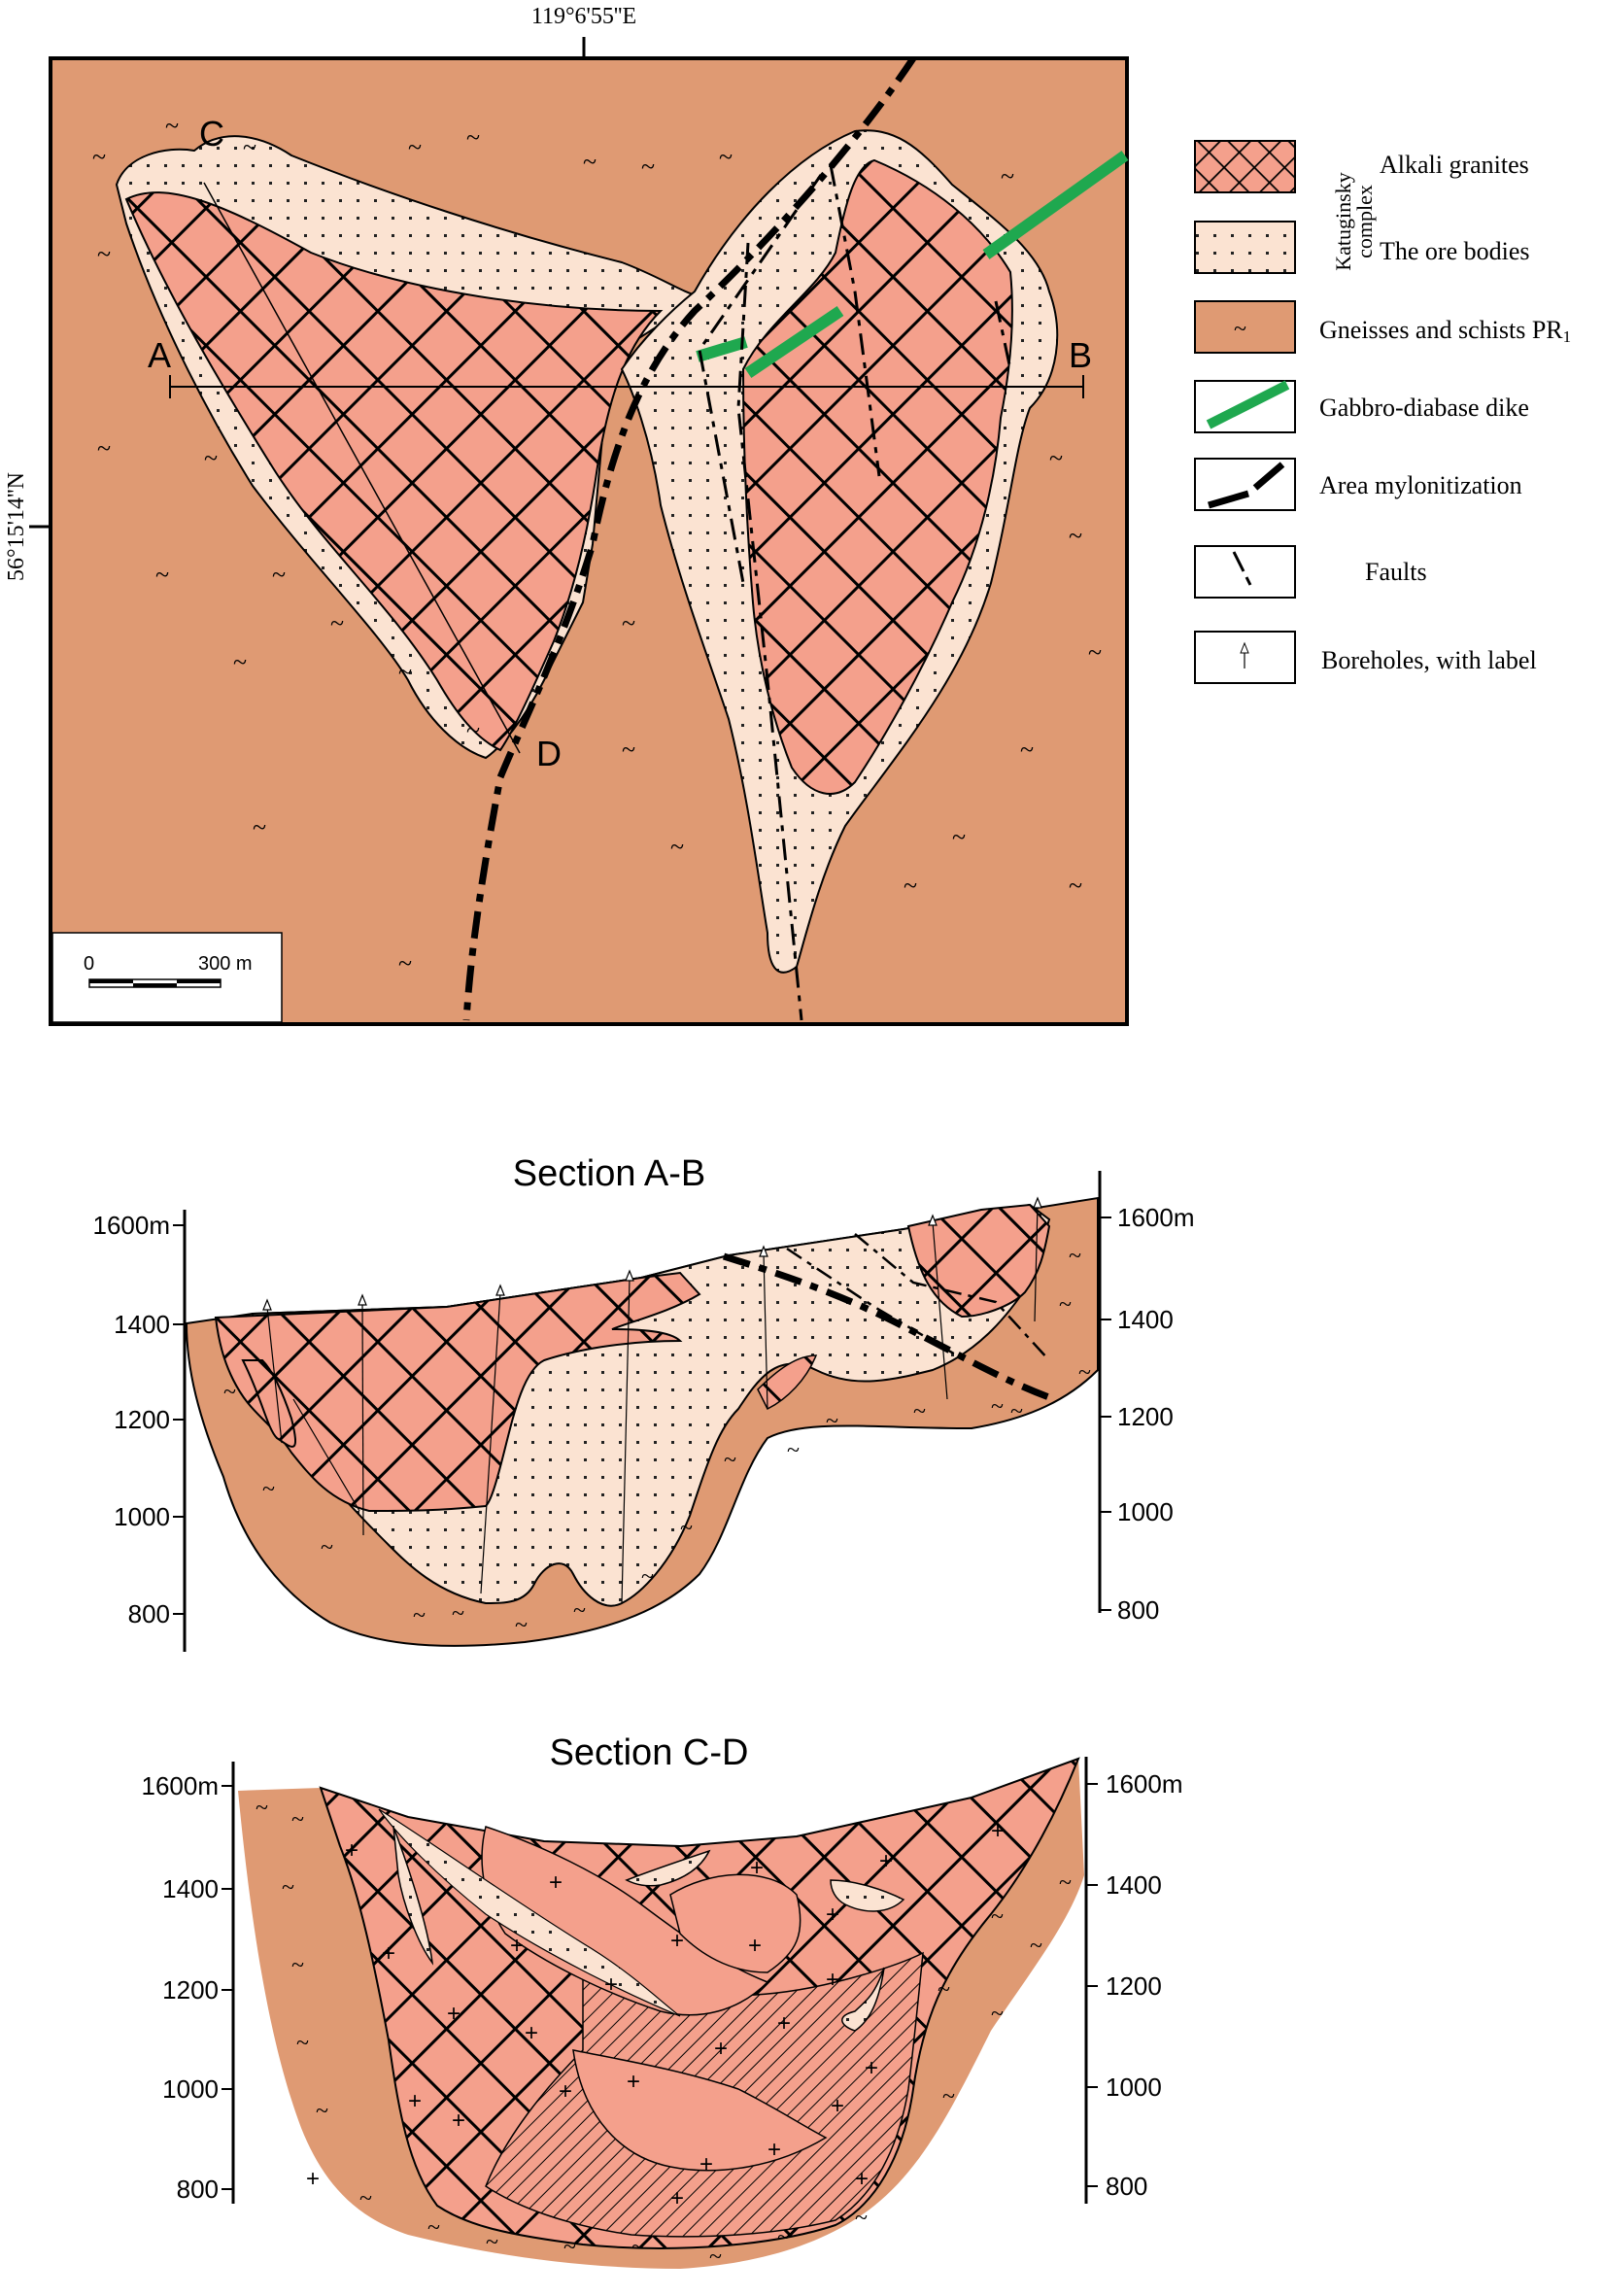  What do you see at coordinates (689, 539) in the screenshot?
I see `mylonitization-line` at bounding box center [689, 539].